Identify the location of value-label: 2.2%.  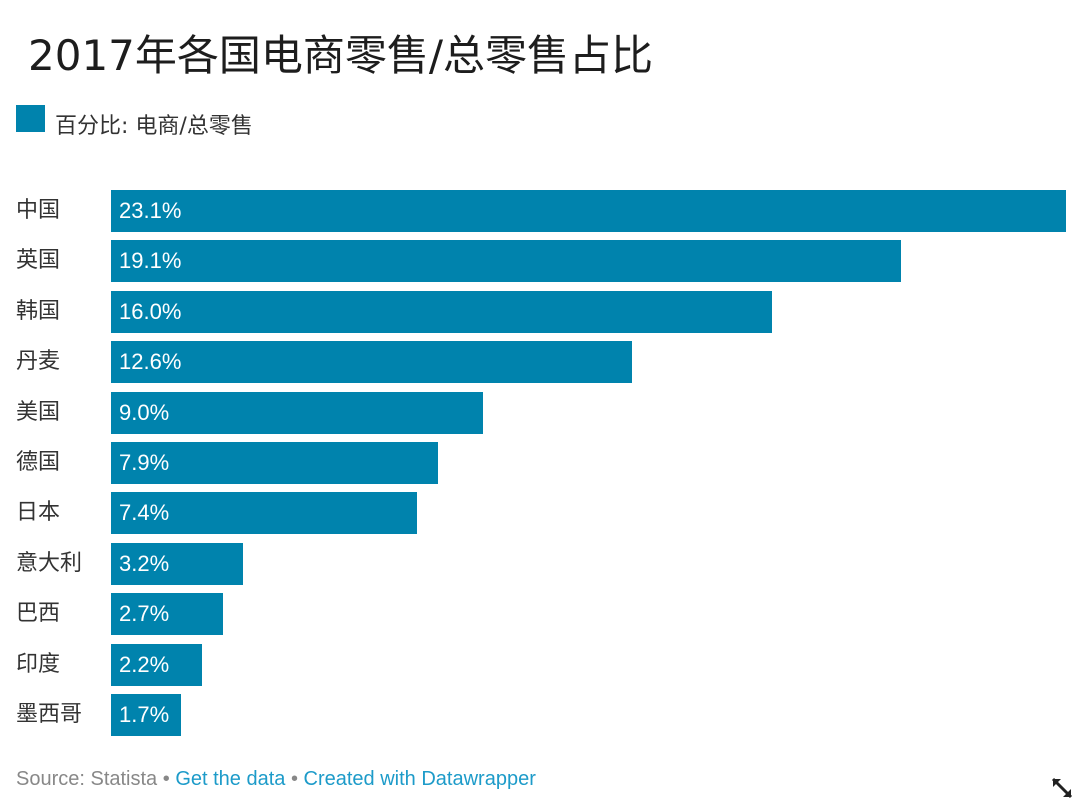
(144, 664).